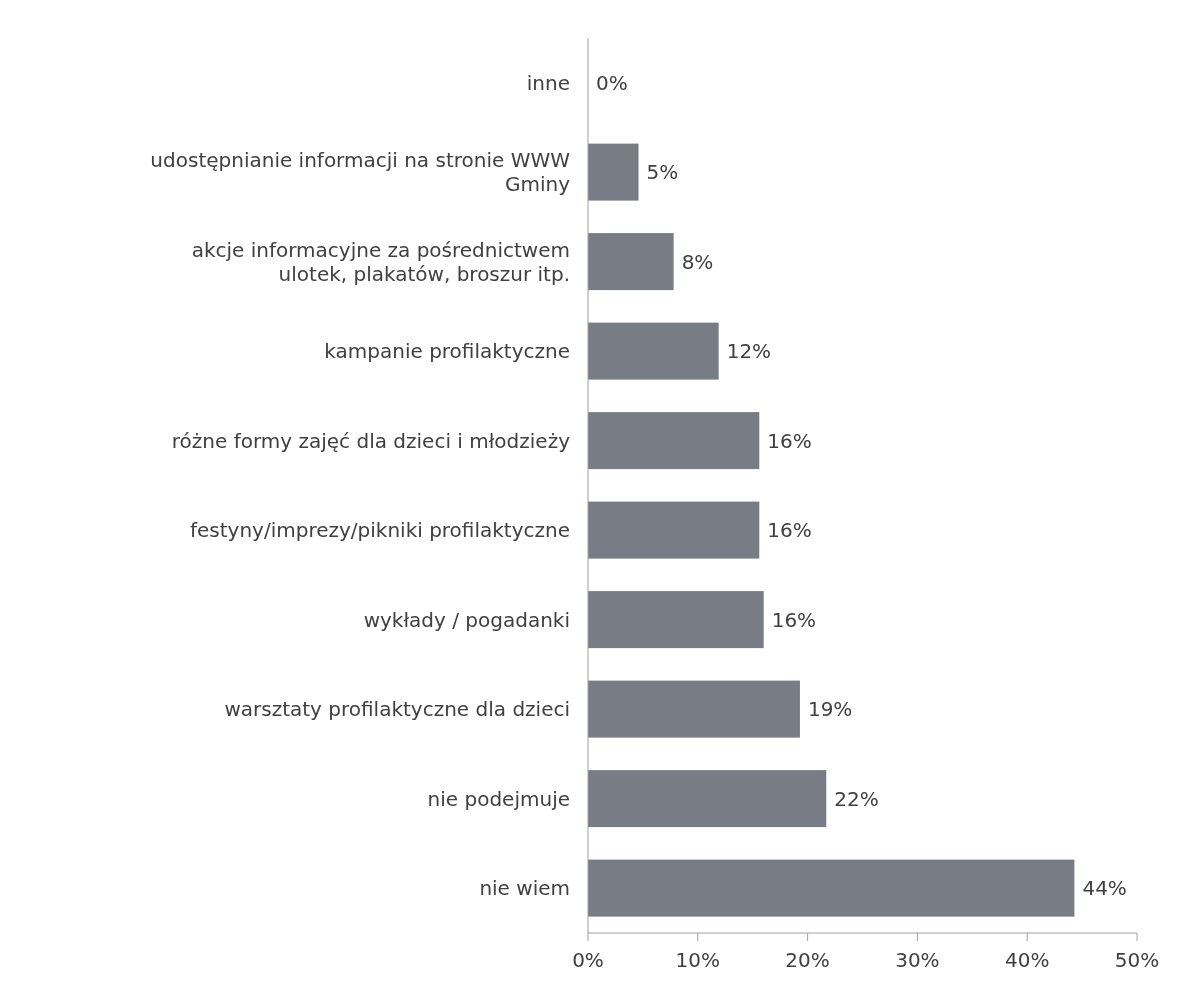 This screenshot has height=1007, width=1185. Describe the element at coordinates (548, 82) in the screenshot. I see `y-tick-label: inne` at that location.